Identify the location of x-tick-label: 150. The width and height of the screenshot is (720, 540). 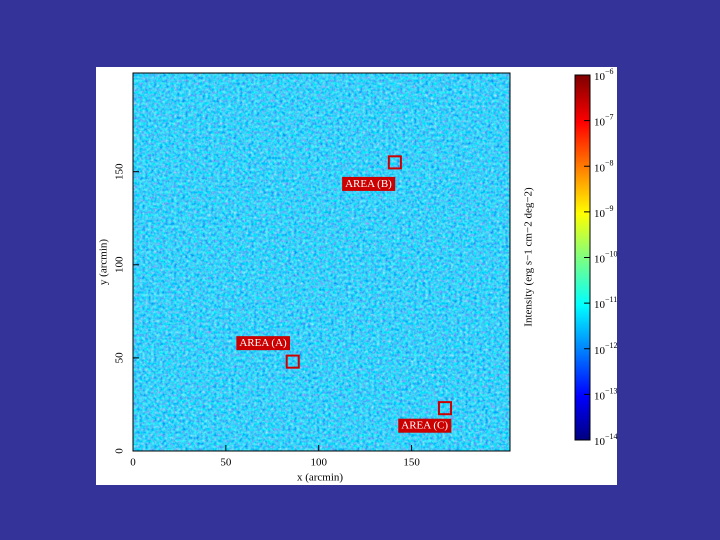
(411, 463).